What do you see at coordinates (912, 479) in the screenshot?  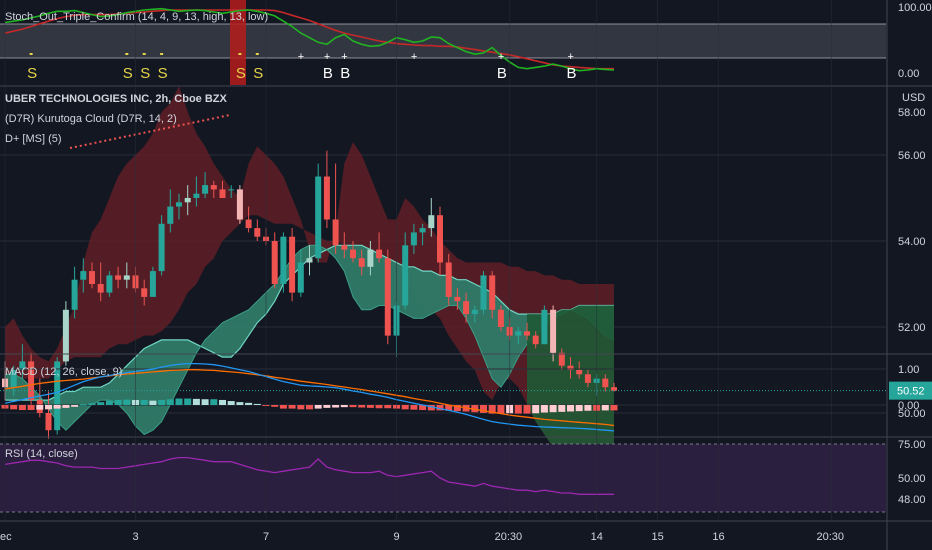 I see `rsi-axis-tick: 50.00` at bounding box center [912, 479].